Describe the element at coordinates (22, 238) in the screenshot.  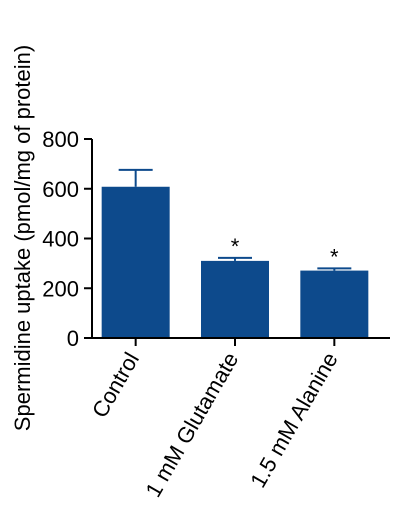
I see `y-axis-title: Spermidine uptake (pmol/mg of protein)` at that location.